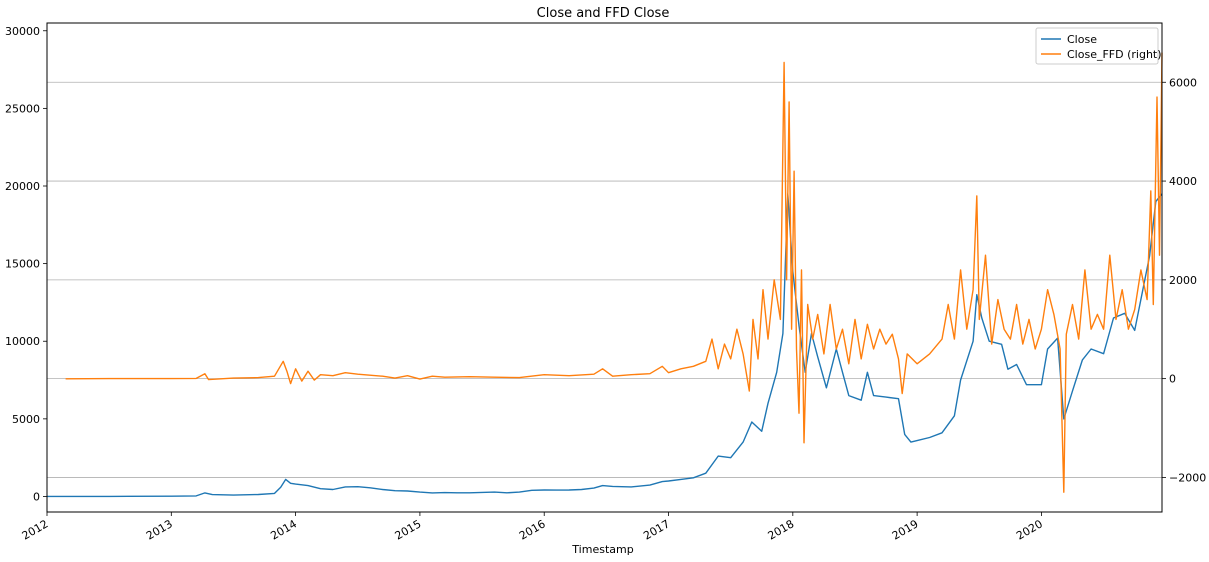 Image resolution: width=1209 pixels, height=562 pixels. Describe the element at coordinates (1029, 529) in the screenshot. I see `x-tick-label: 2020` at that location.